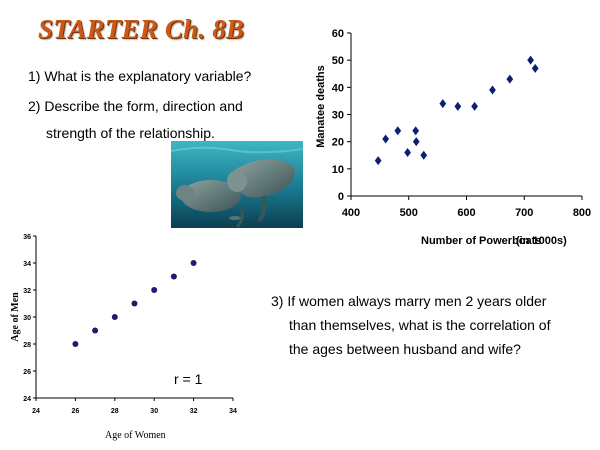  What do you see at coordinates (130, 133) in the screenshot?
I see `question-2-line-2: strength of the relationship.` at bounding box center [130, 133].